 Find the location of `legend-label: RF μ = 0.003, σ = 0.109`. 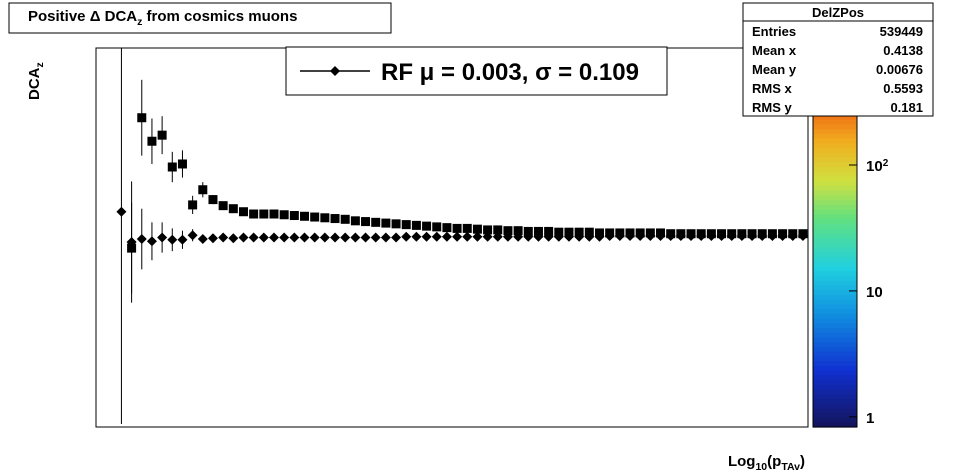

legend-label: RF μ = 0.003, σ = 0.109 is located at coordinates (510, 72).